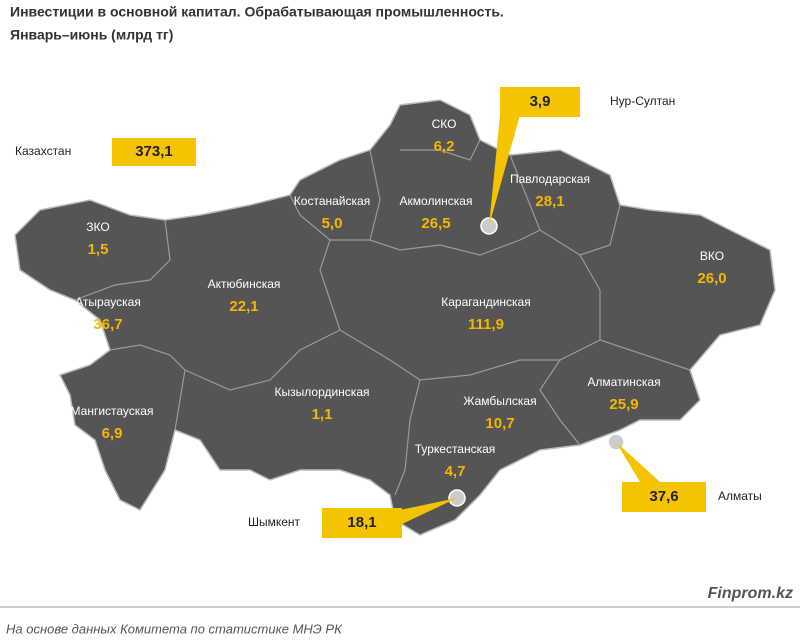 This screenshot has width=800, height=644. I want to click on region-value: 10,7, so click(499, 423).